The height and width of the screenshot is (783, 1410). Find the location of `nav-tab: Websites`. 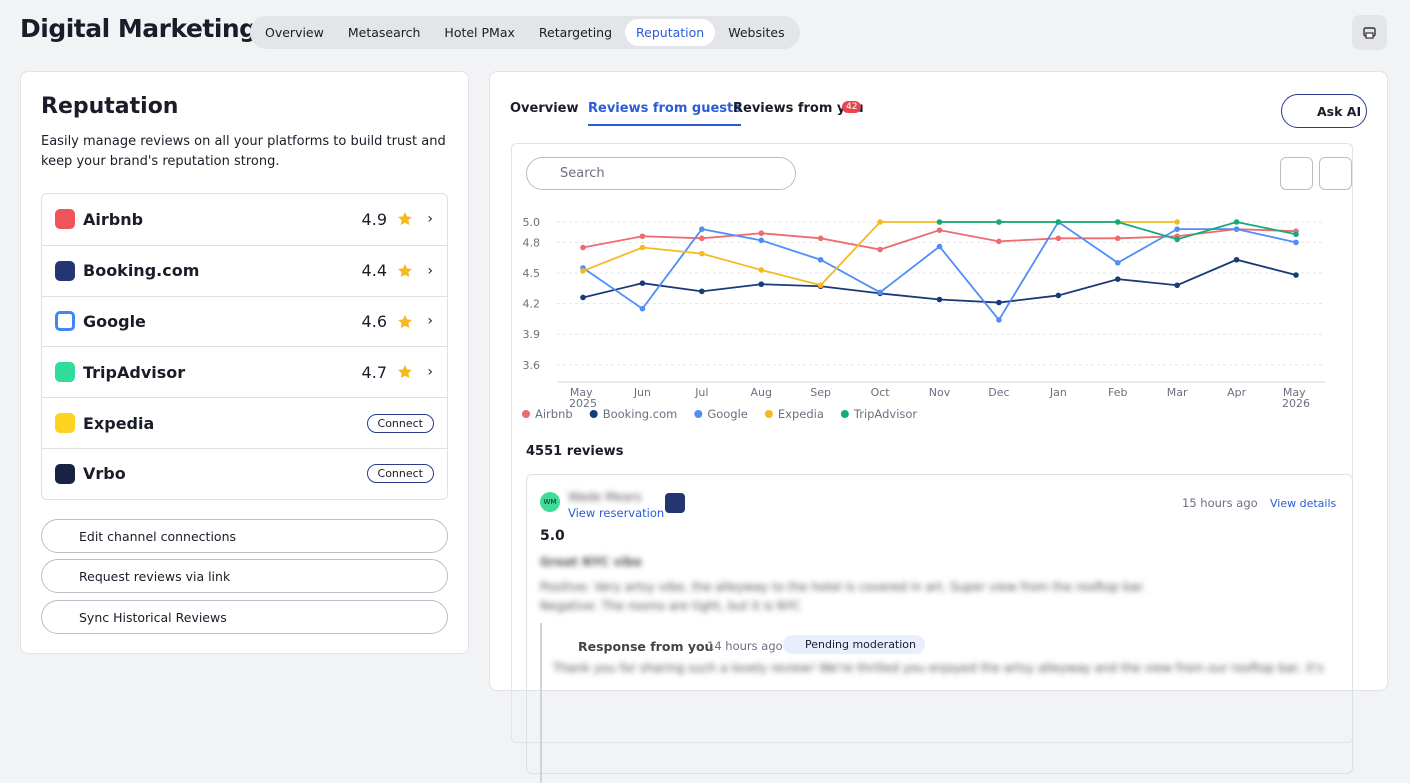

nav-tab: Websites is located at coordinates (756, 32).